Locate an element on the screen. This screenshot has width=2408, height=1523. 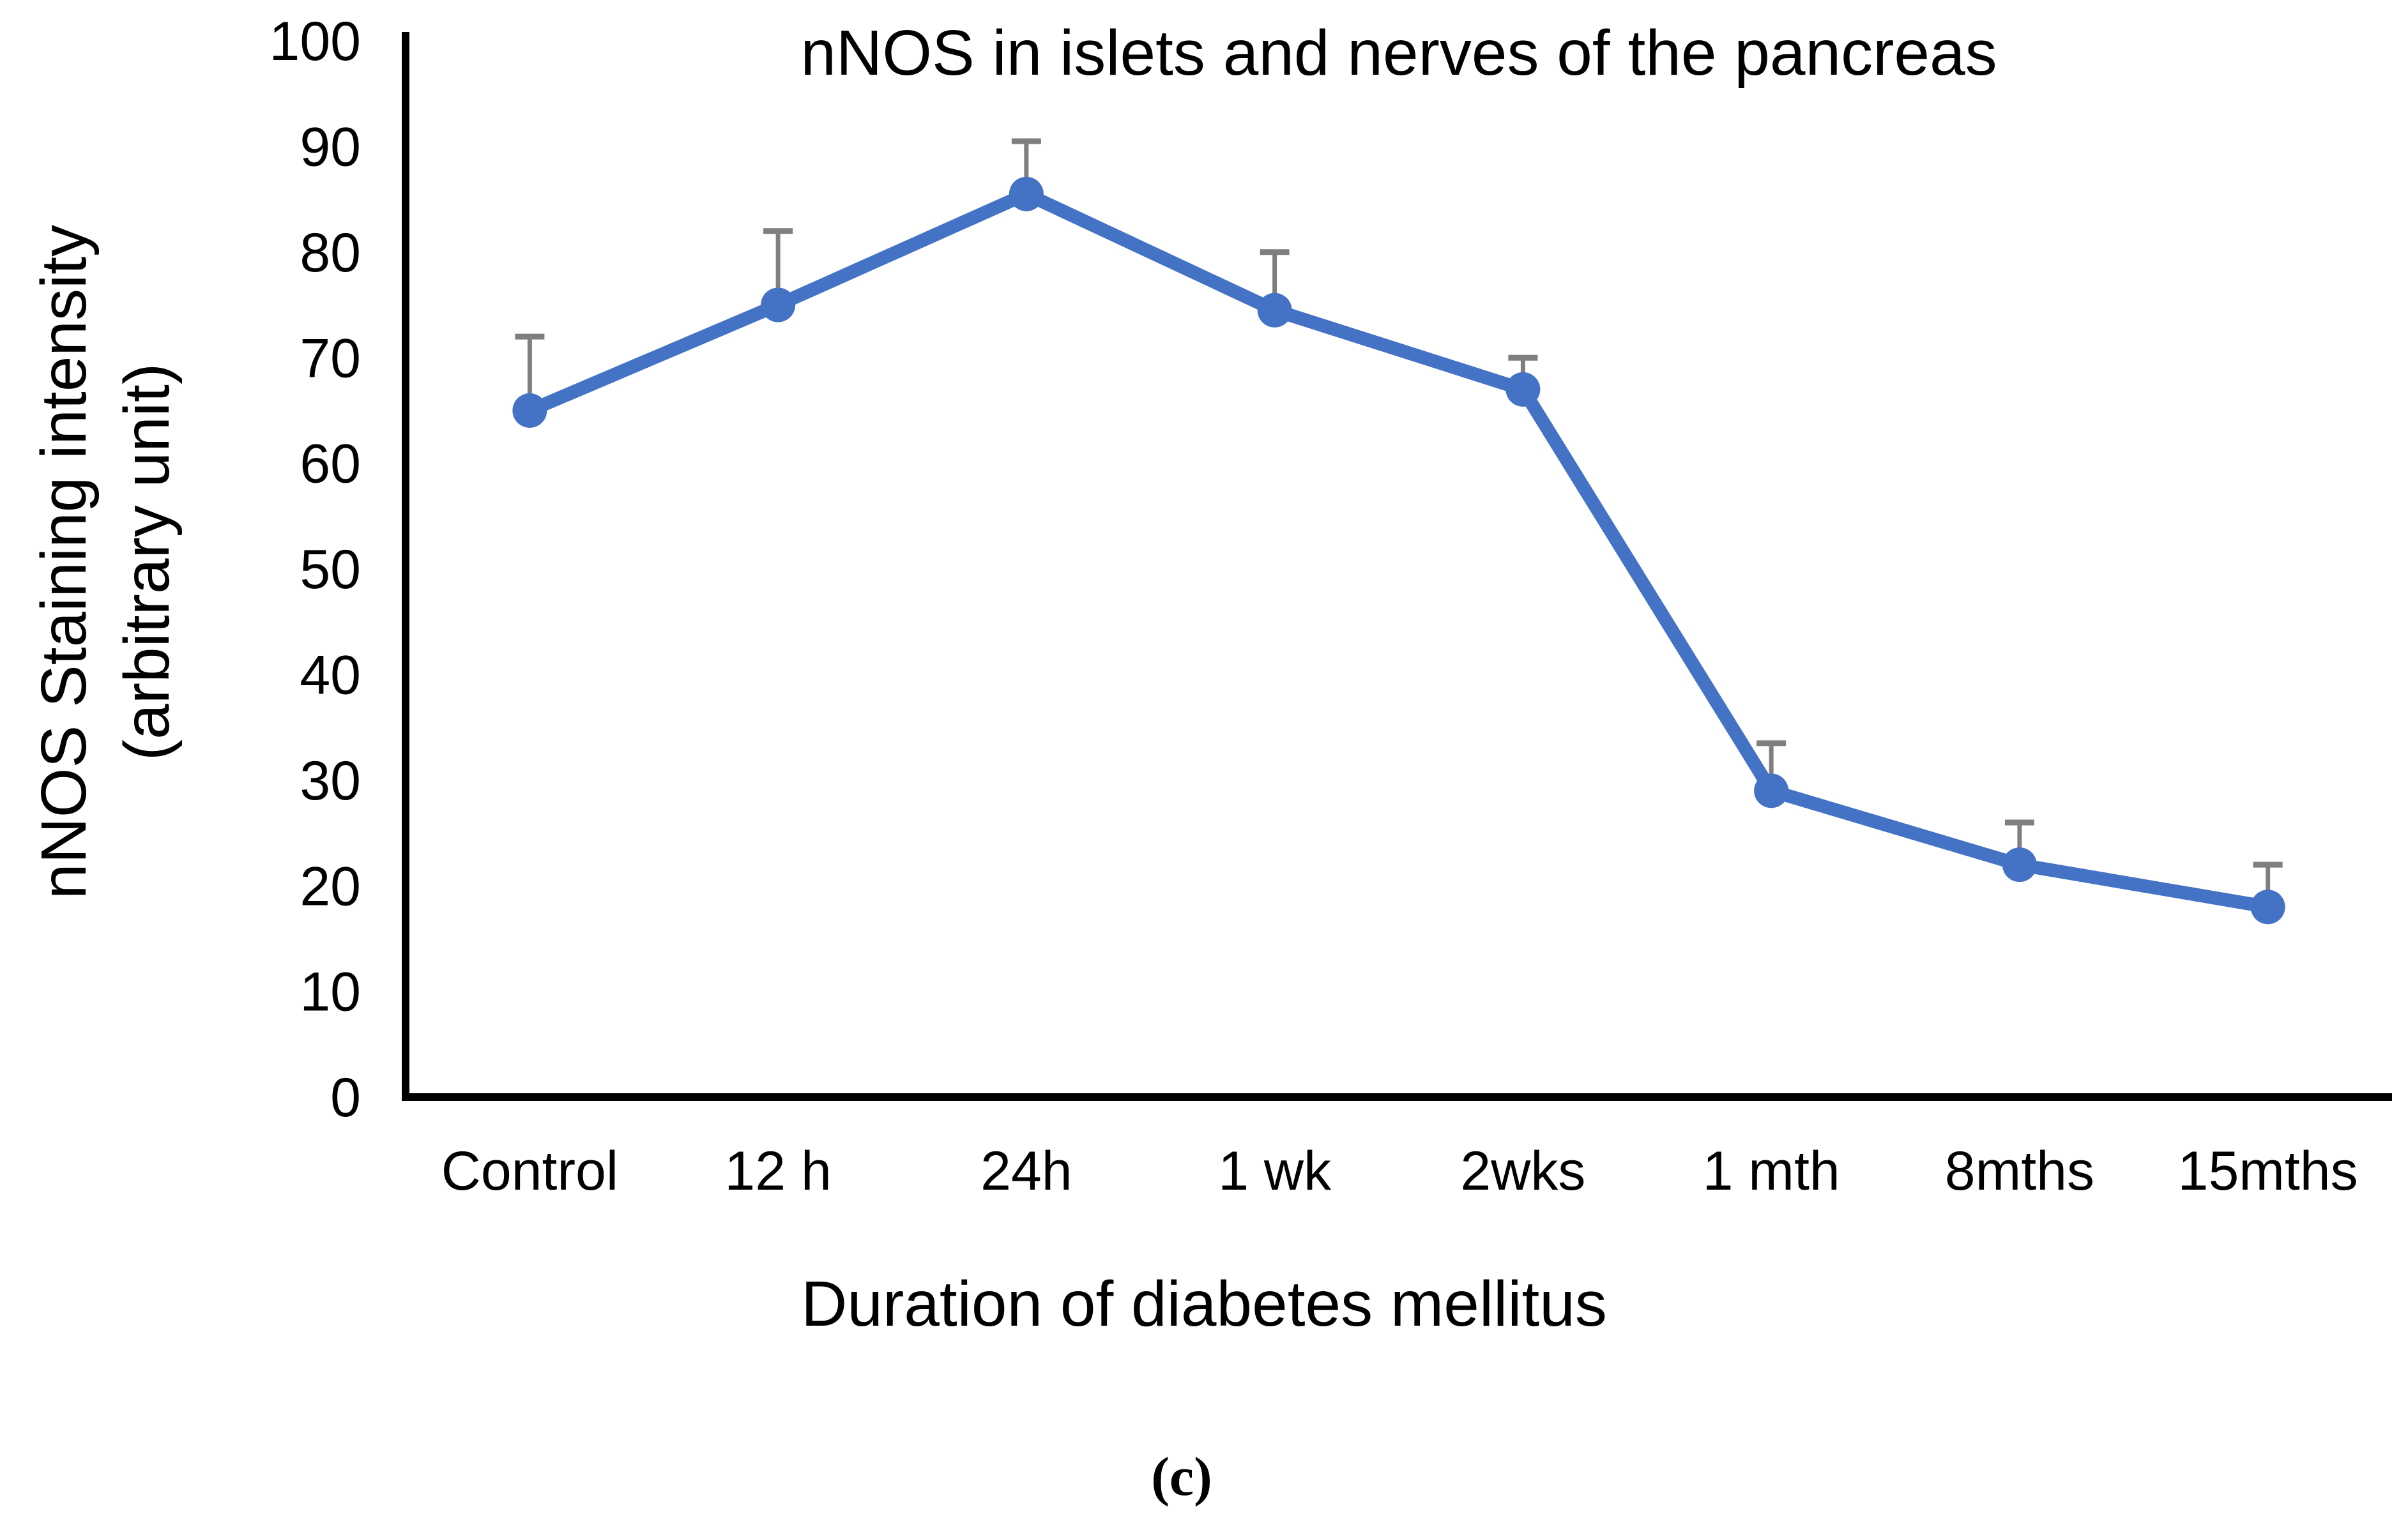
x-tick-label: 2wks is located at coordinates (1522, 1171).